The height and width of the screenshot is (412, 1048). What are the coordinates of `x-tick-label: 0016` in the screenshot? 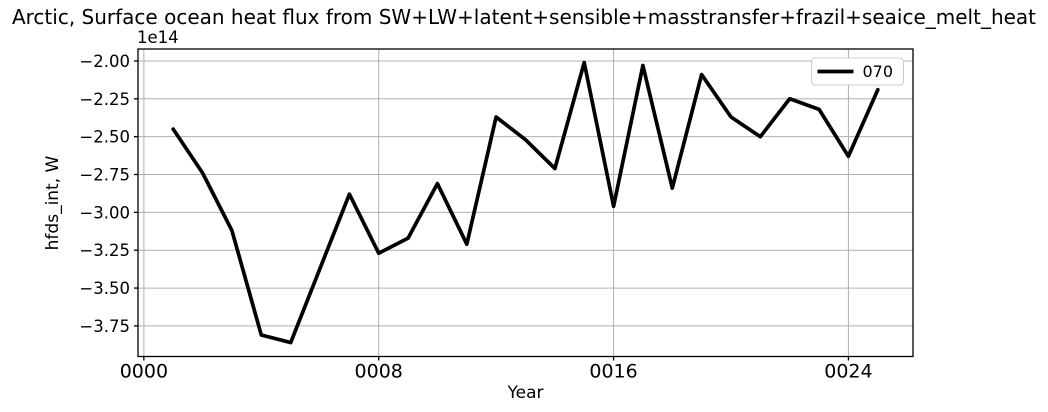 It's located at (613, 372).